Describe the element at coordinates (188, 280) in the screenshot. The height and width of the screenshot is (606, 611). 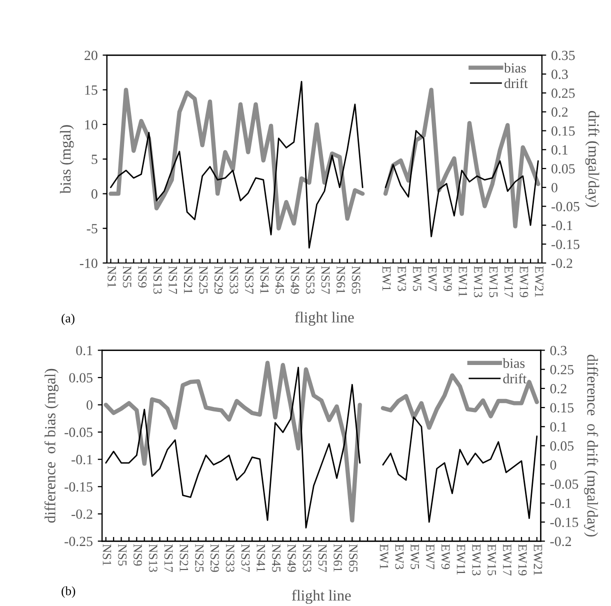
I see `x-tick-label: NS21` at that location.